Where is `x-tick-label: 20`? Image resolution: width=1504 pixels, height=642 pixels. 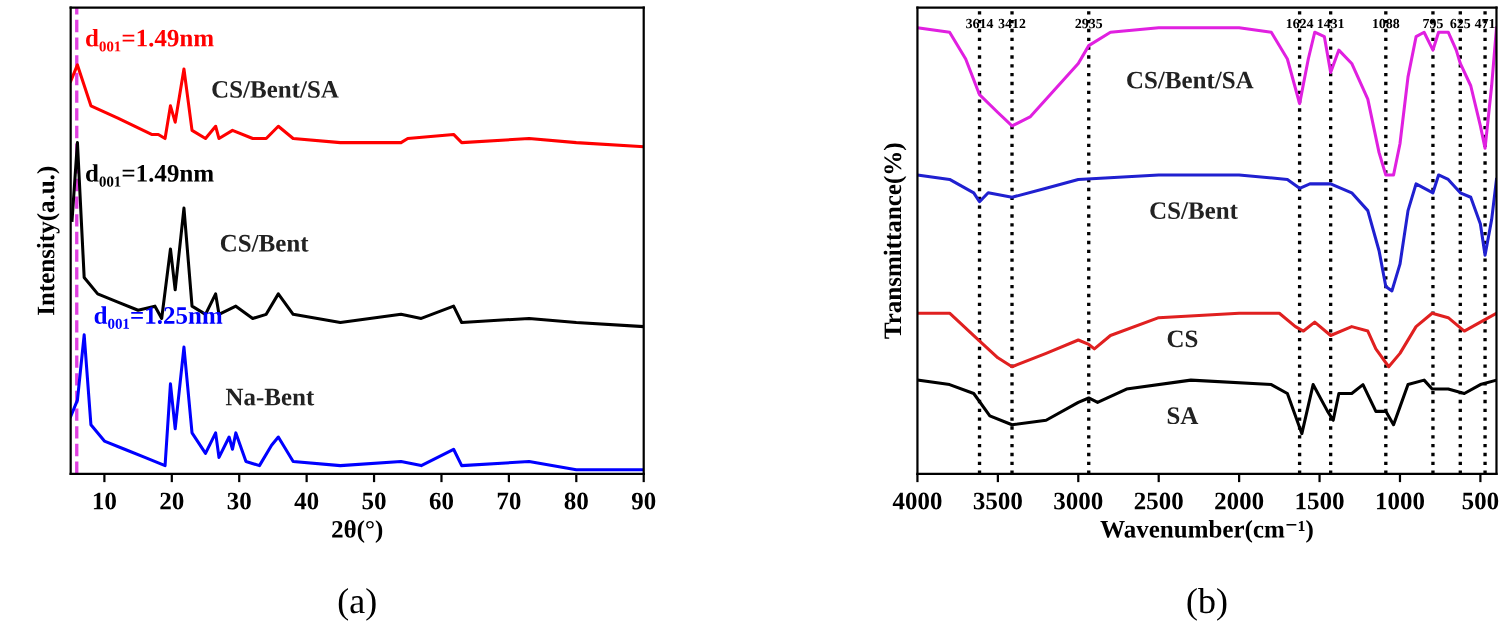
x-tick-label: 20 is located at coordinates (172, 501).